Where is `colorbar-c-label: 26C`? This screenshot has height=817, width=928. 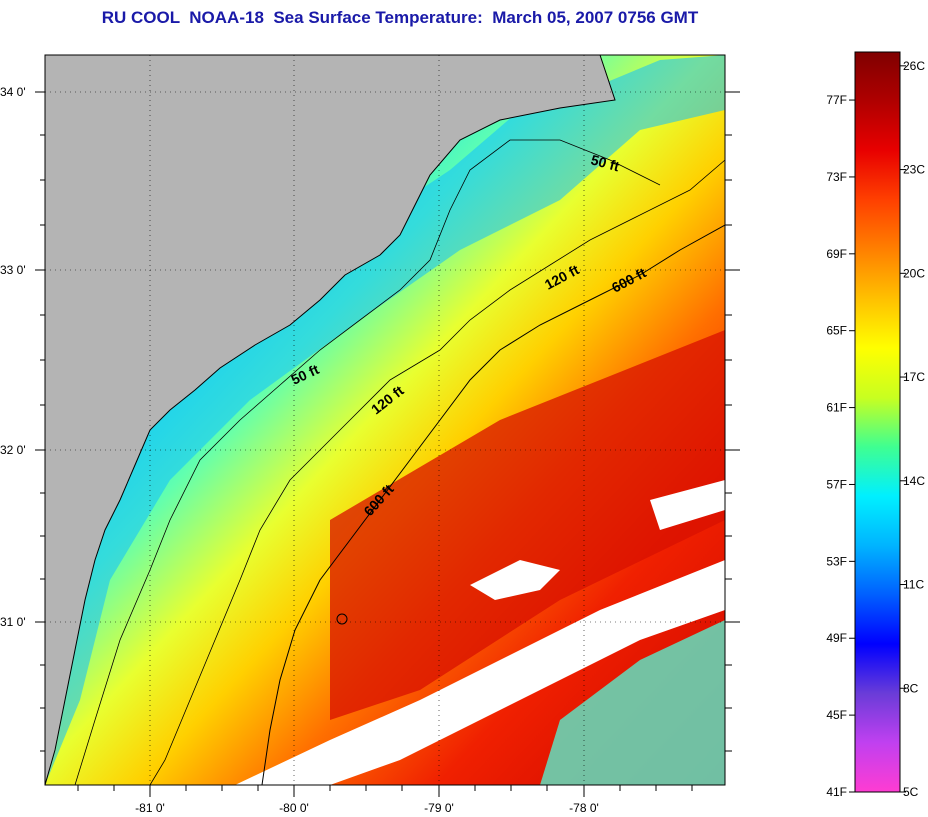
colorbar-c-label: 26C is located at coordinates (914, 66).